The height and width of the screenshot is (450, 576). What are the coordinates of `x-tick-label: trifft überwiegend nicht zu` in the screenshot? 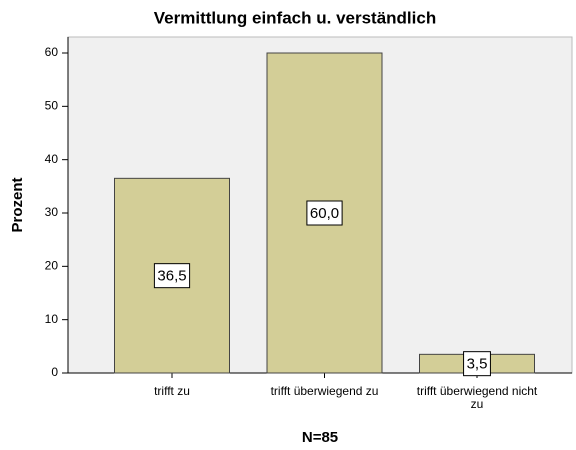 It's located at (477, 397).